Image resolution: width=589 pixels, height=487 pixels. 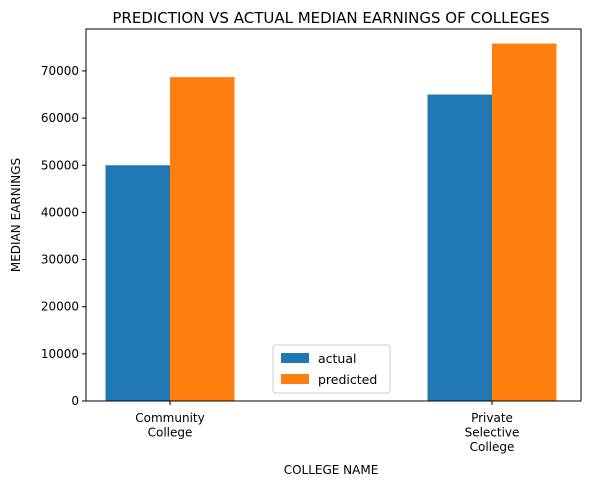 What do you see at coordinates (331, 369) in the screenshot?
I see `legend: actual predicted` at bounding box center [331, 369].